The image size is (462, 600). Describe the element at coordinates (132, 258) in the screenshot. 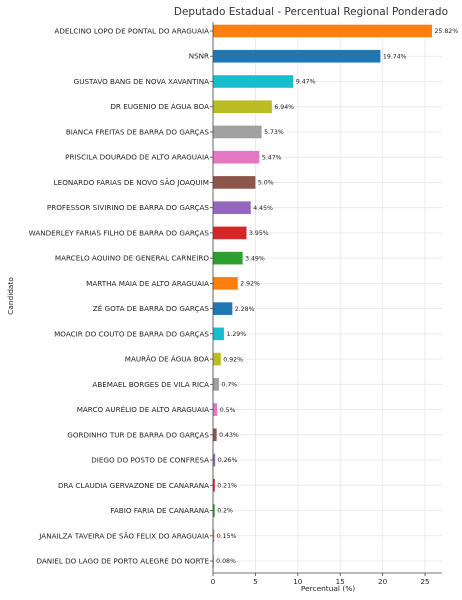

I see `category-label: MARCELO AQUINO DE GENERAL CARNEIRO` at that location.